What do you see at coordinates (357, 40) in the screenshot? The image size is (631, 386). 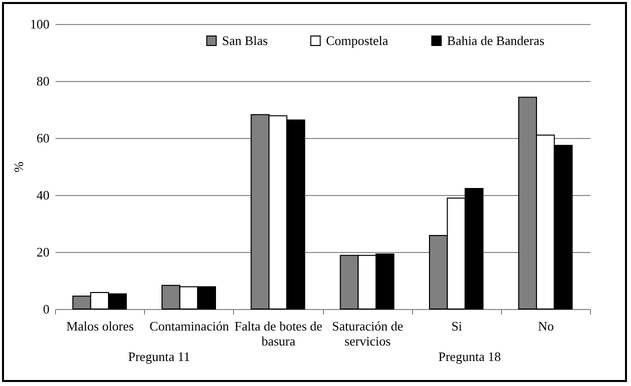 I see `legend-label: Compostela` at bounding box center [357, 40].